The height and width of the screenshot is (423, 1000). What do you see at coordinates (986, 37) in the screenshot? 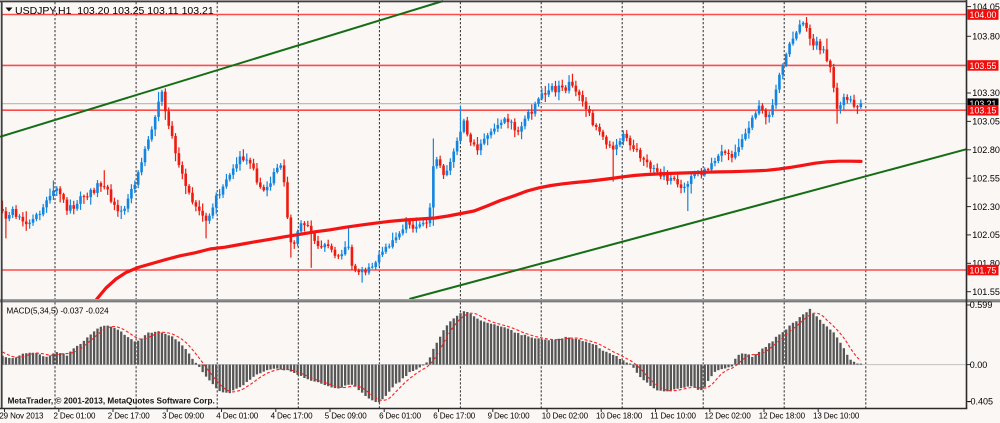
I see `svg-text: 103.80` at bounding box center [986, 37].